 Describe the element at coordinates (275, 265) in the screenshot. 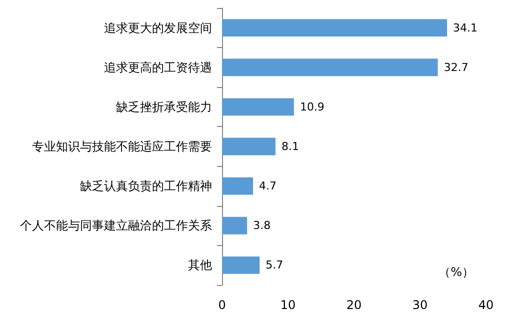

I see `data-label: 5.7` at that location.